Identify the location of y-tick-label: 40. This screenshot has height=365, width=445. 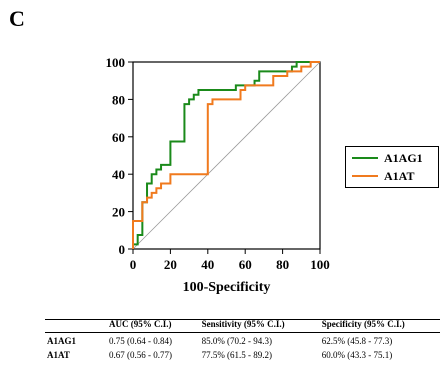
(118, 174).